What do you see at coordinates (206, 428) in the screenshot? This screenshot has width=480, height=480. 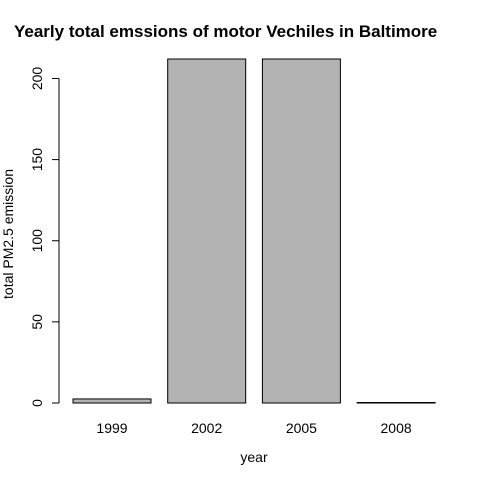 I see `x-tick-label: 2002` at bounding box center [206, 428].